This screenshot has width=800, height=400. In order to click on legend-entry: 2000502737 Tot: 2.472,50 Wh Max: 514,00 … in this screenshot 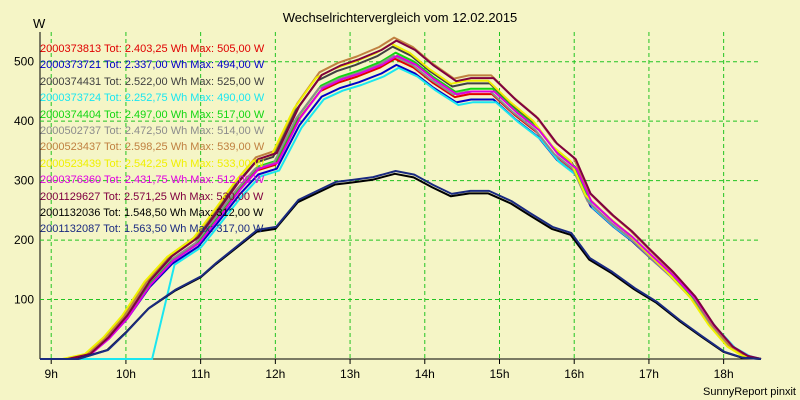, I will do `click(152, 131)`.